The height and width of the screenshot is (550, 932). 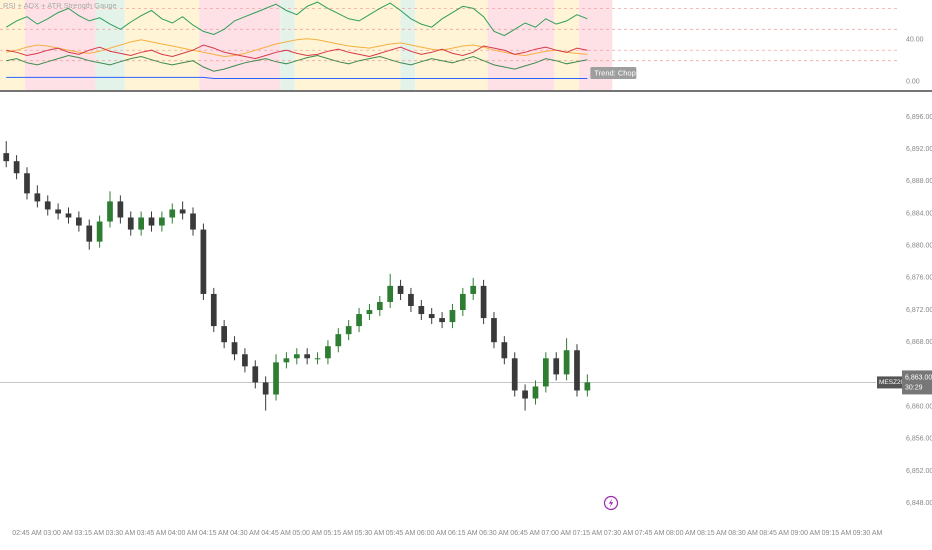 What do you see at coordinates (919, 278) in the screenshot?
I see `y-tick-label: 6,876.00` at bounding box center [919, 278].